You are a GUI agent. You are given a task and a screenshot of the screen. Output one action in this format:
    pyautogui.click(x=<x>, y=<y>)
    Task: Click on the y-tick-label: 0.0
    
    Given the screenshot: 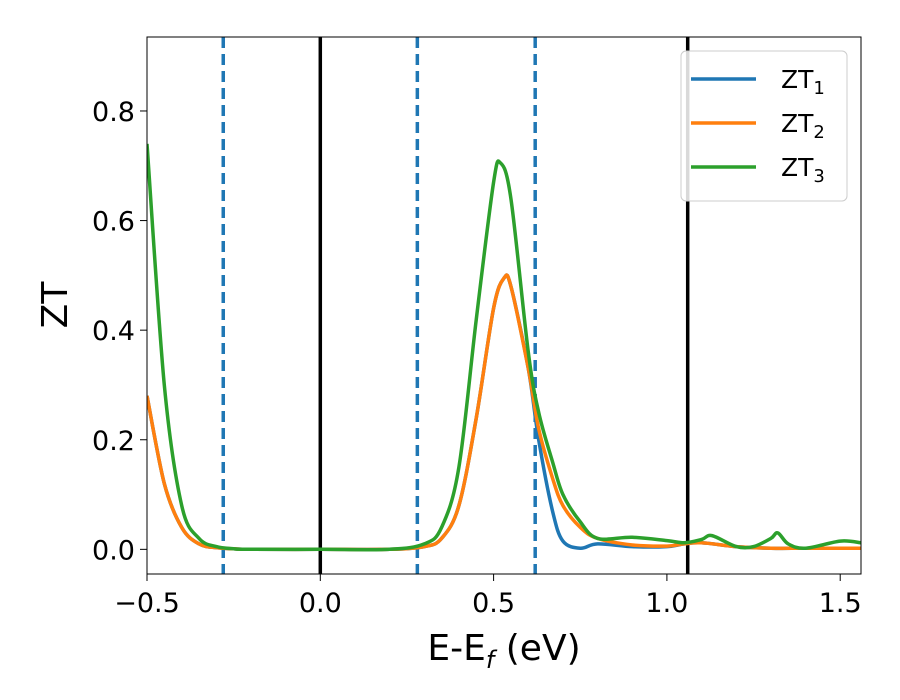 What is the action you would take?
    pyautogui.click(x=113, y=550)
    